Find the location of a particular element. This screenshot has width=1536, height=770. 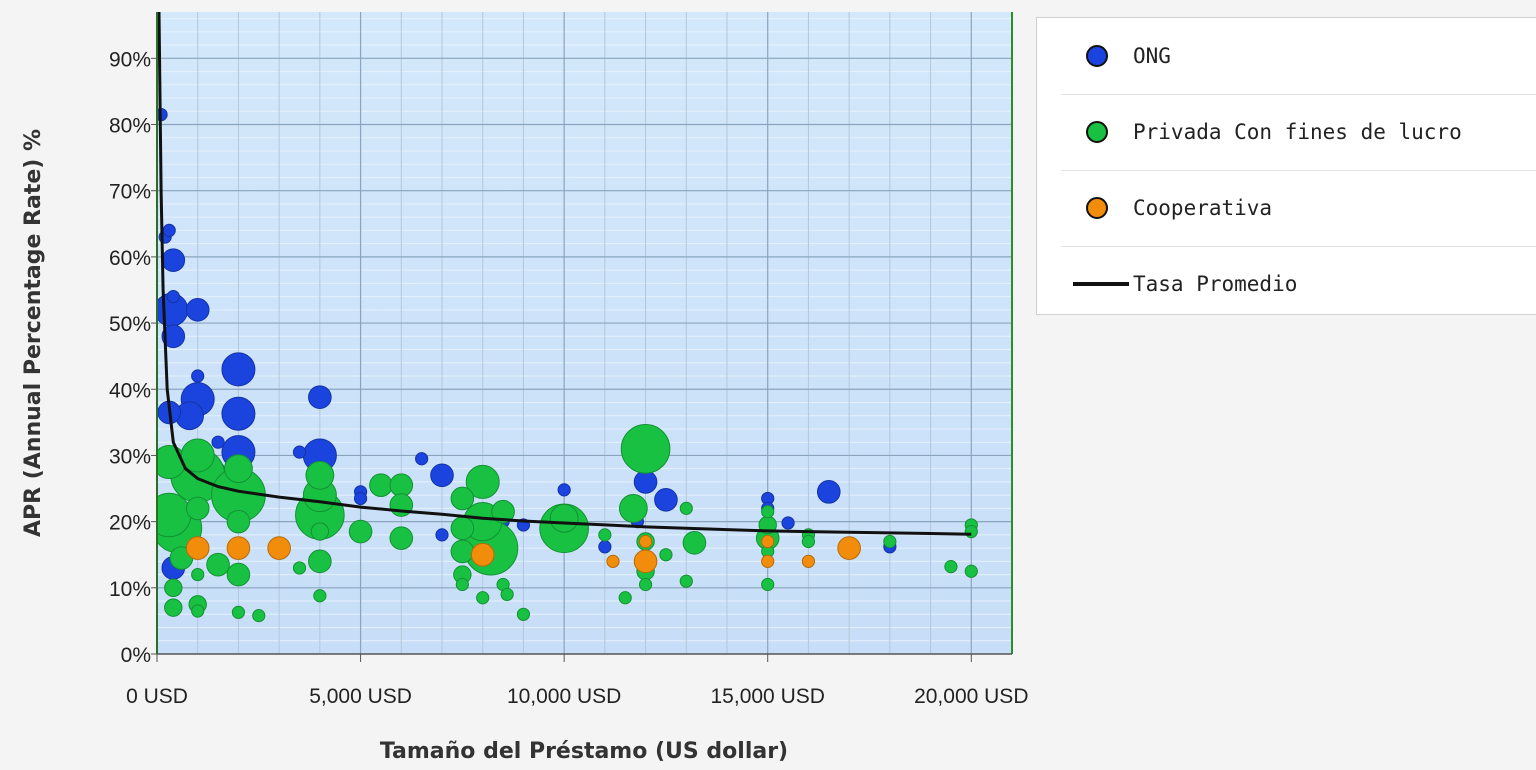

y-axis-ticks: 0% 10% 20% 30% 40% 50% 60% 70% 80% 90% is located at coordinates (133, 357).